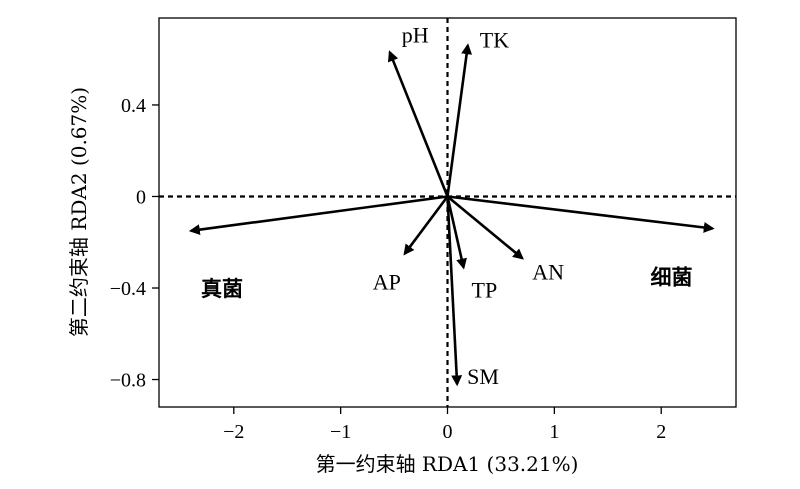 This screenshot has width=800, height=489. I want to click on vector-label-ap: AP, so click(387, 282).